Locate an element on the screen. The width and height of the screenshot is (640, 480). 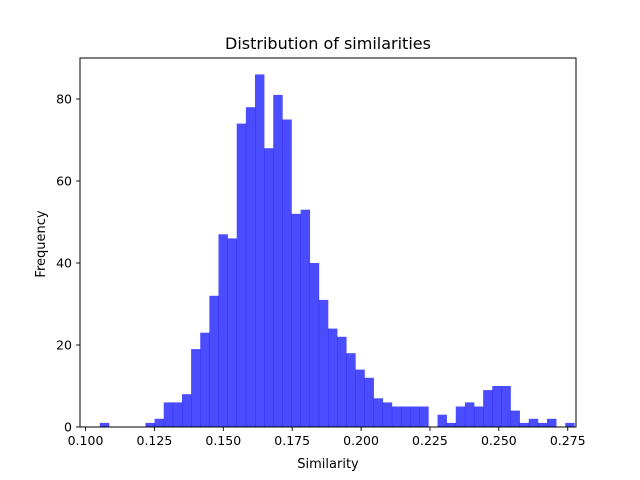
y-axis-ticks: 0 20 40 60 80 is located at coordinates (68, 263).